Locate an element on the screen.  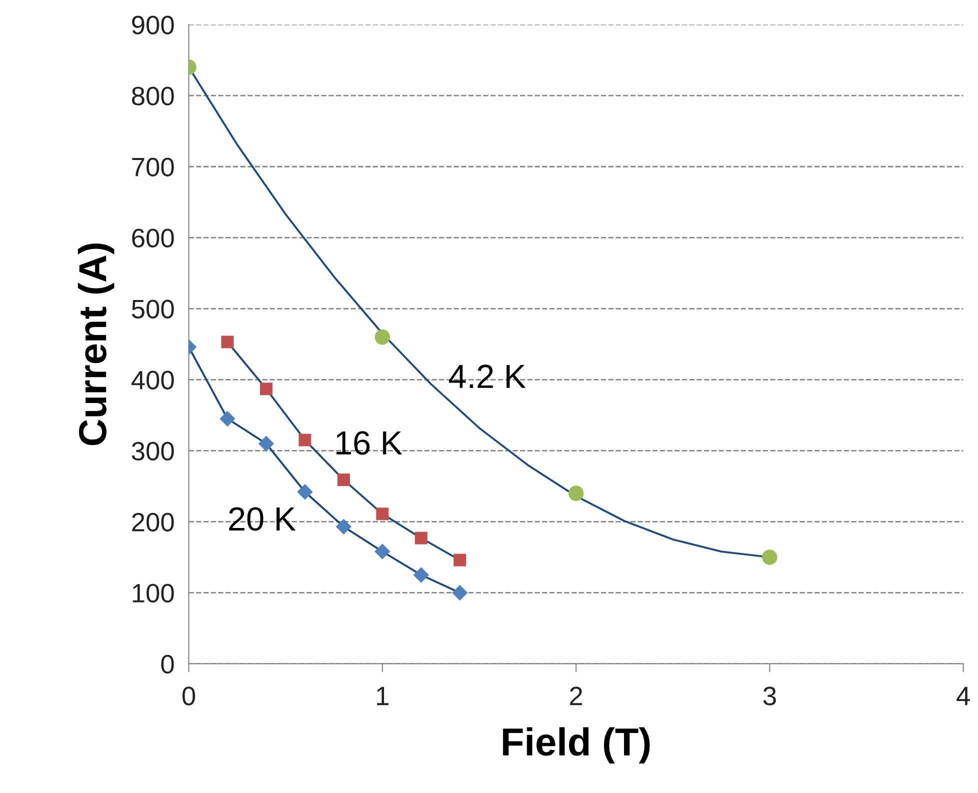
y-tick-label: 200 is located at coordinates (153, 522).